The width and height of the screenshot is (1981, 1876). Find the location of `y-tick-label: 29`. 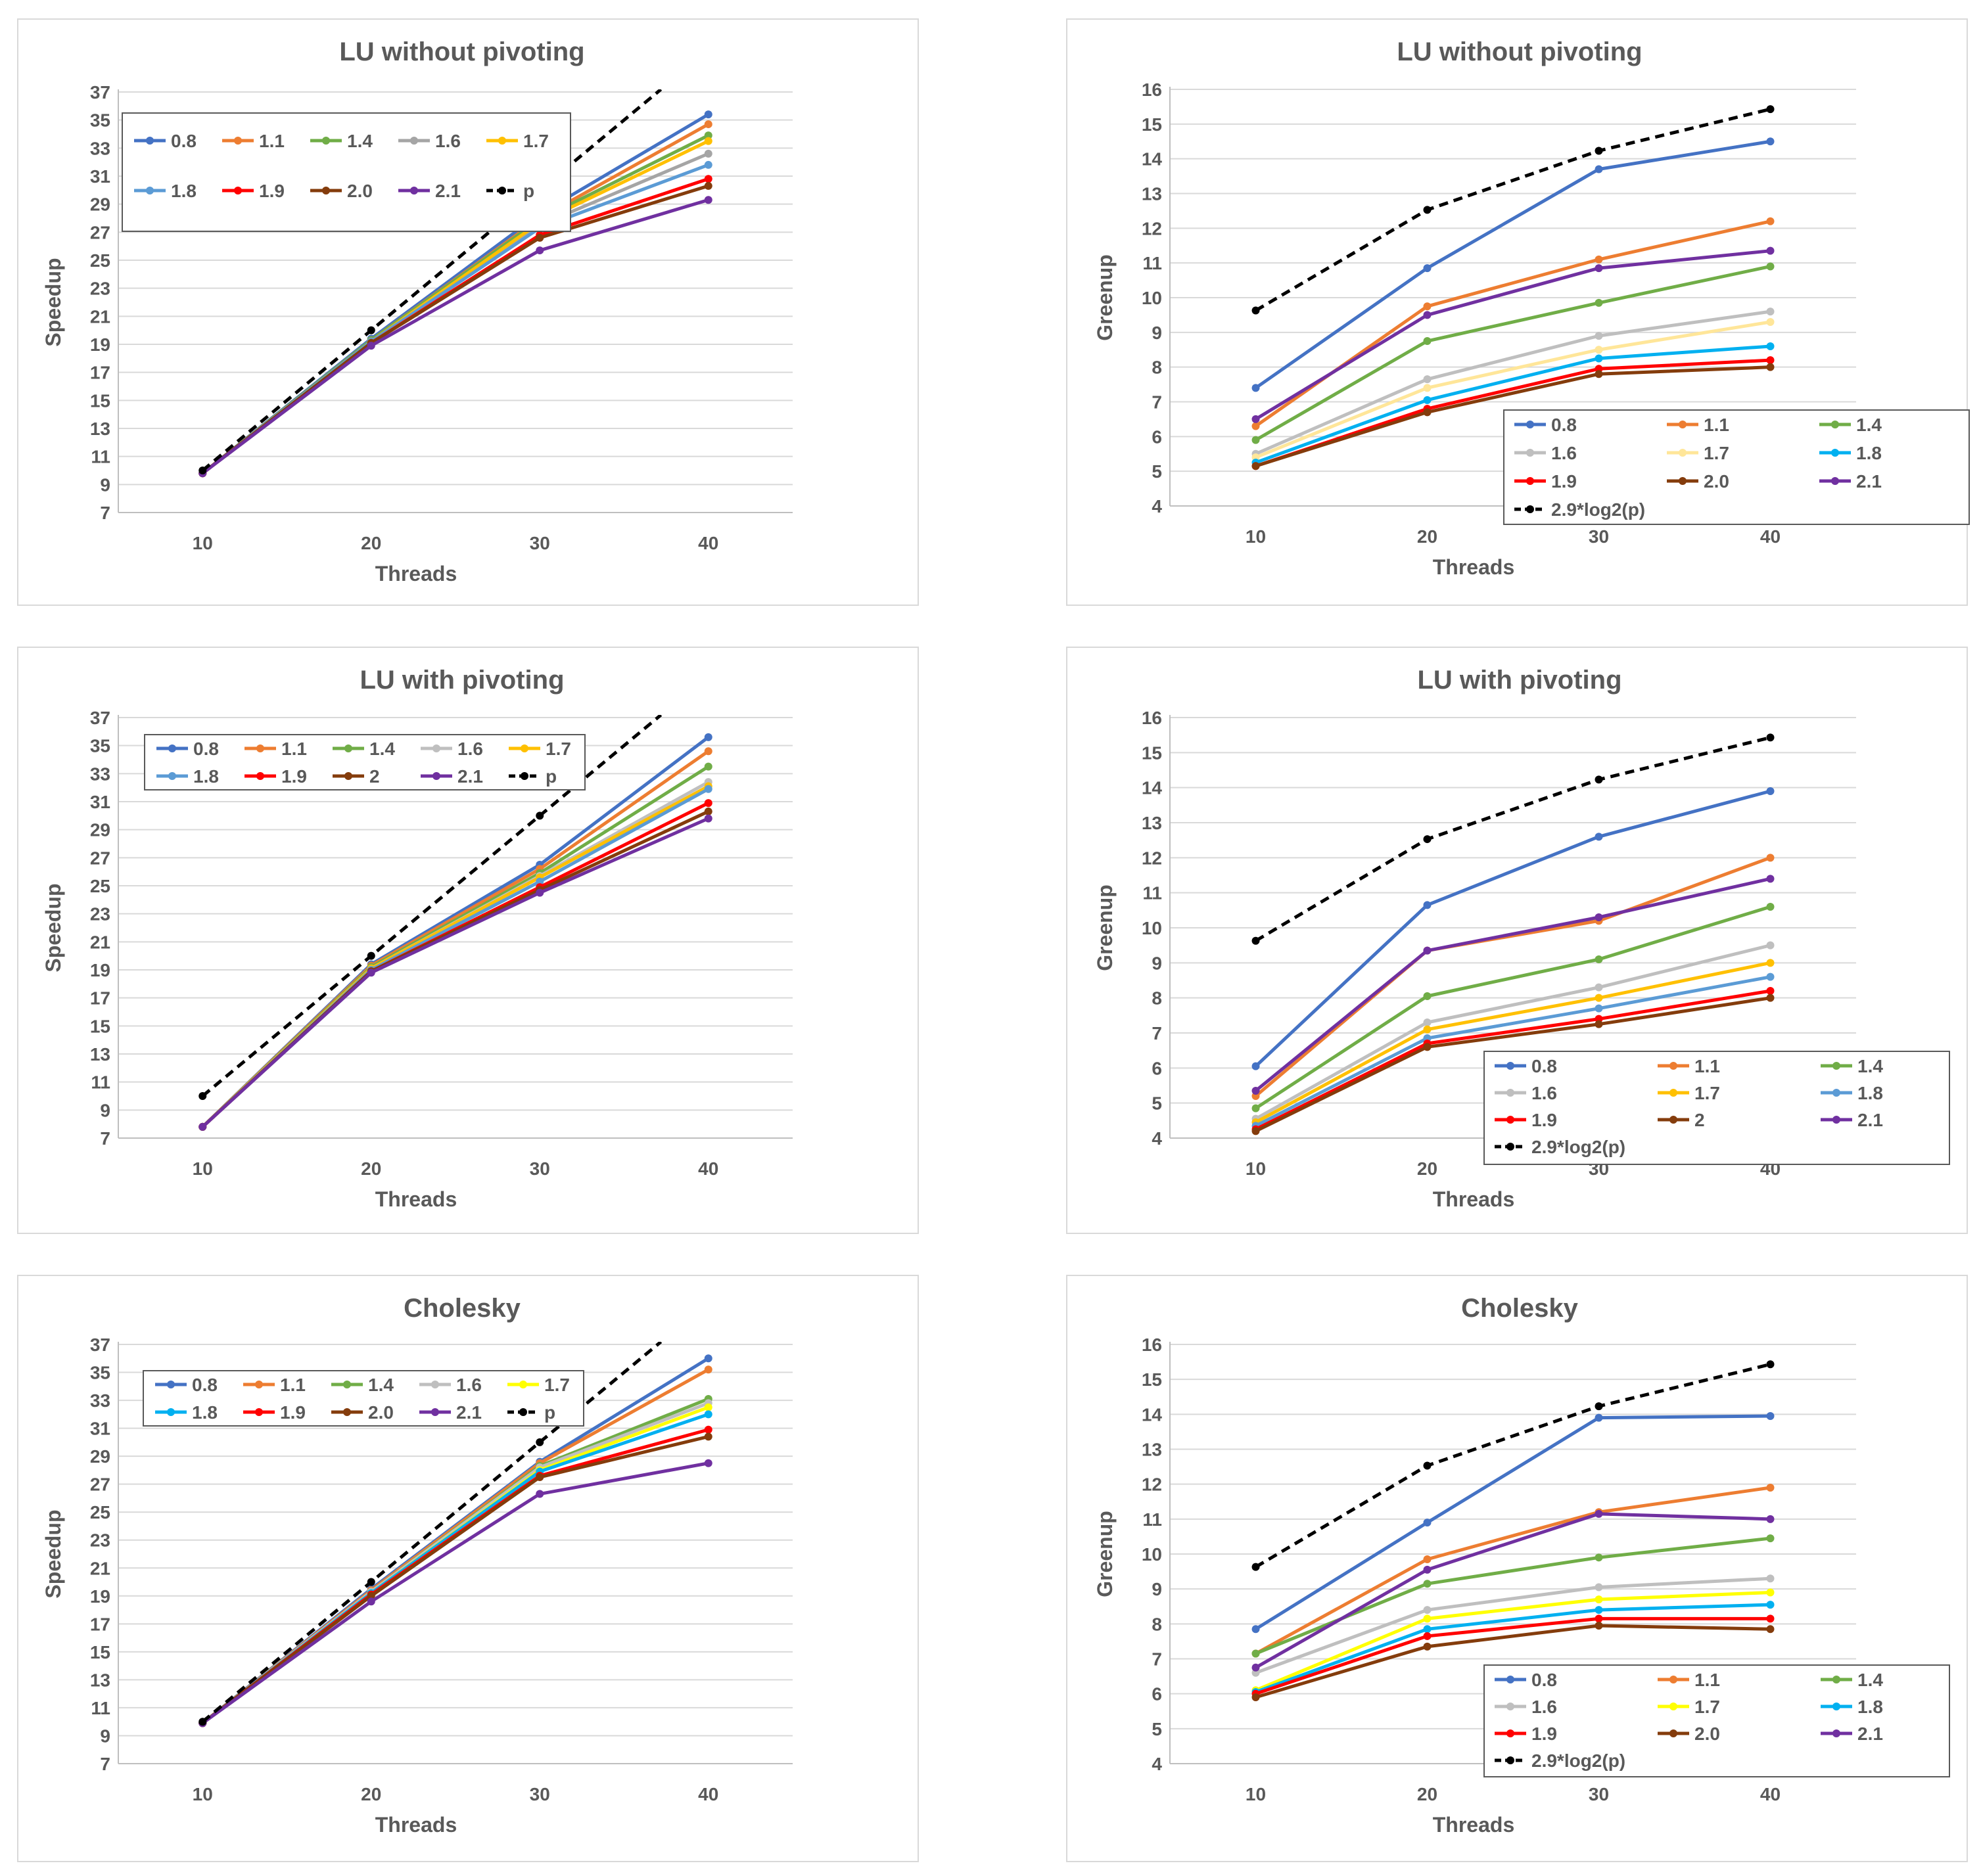

y-tick-label: 29 is located at coordinates (100, 1456).